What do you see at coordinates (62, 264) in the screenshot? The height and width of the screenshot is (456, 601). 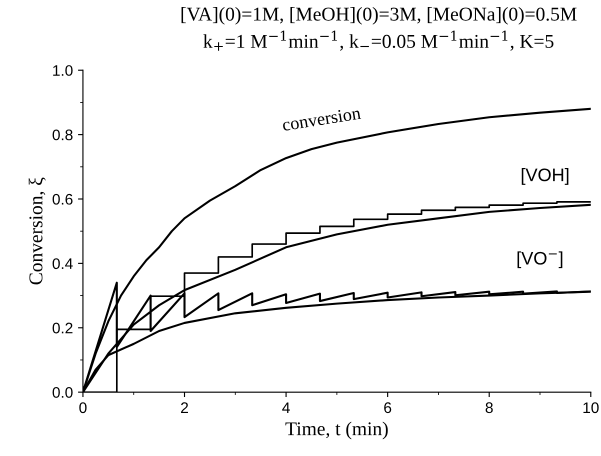 I see `y-tick-label: 0.4` at bounding box center [62, 264].